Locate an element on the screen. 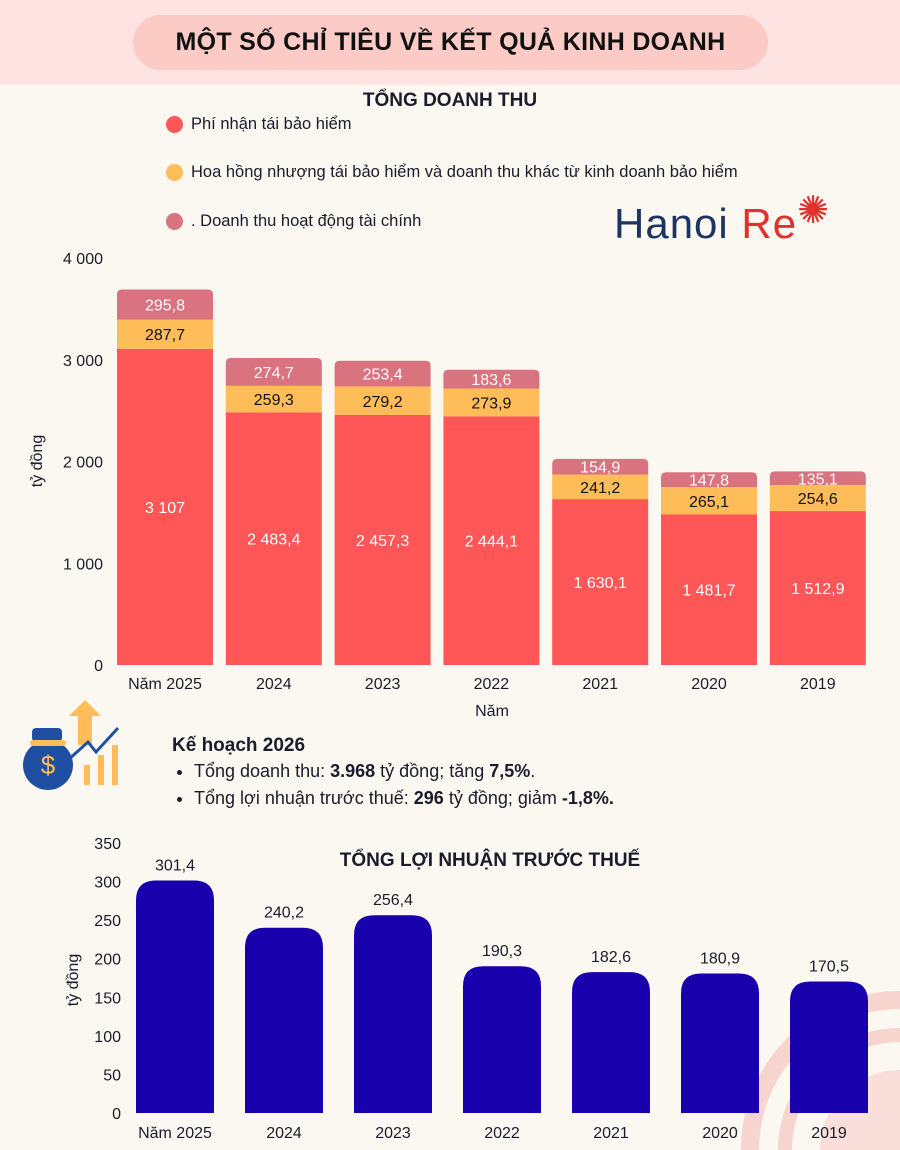  y-tick-label: 0 is located at coordinates (116, 1114).